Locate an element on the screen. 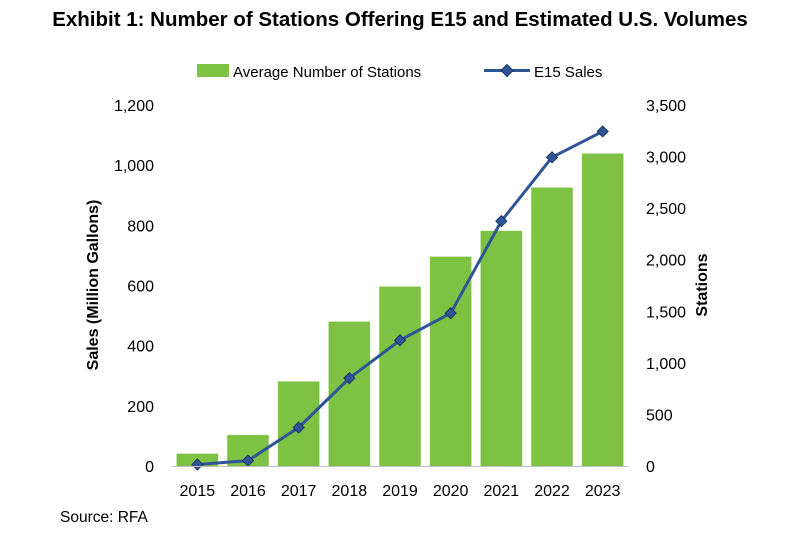 This screenshot has height=544, width=800. x-tick-label: 2018 is located at coordinates (350, 491).